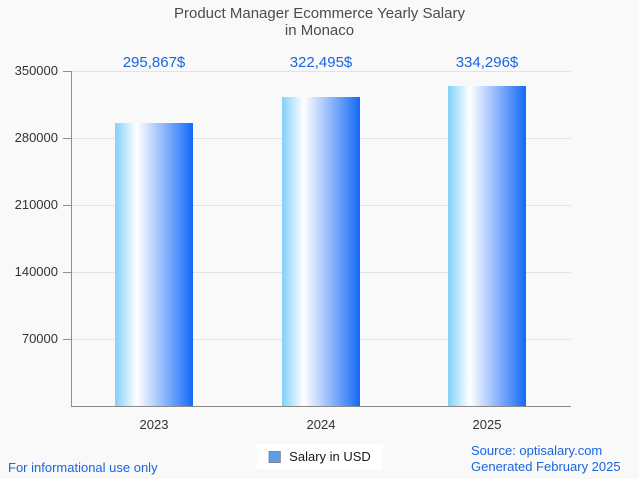 The image size is (639, 479). I want to click on y-axis-label: 70000, so click(39, 338).